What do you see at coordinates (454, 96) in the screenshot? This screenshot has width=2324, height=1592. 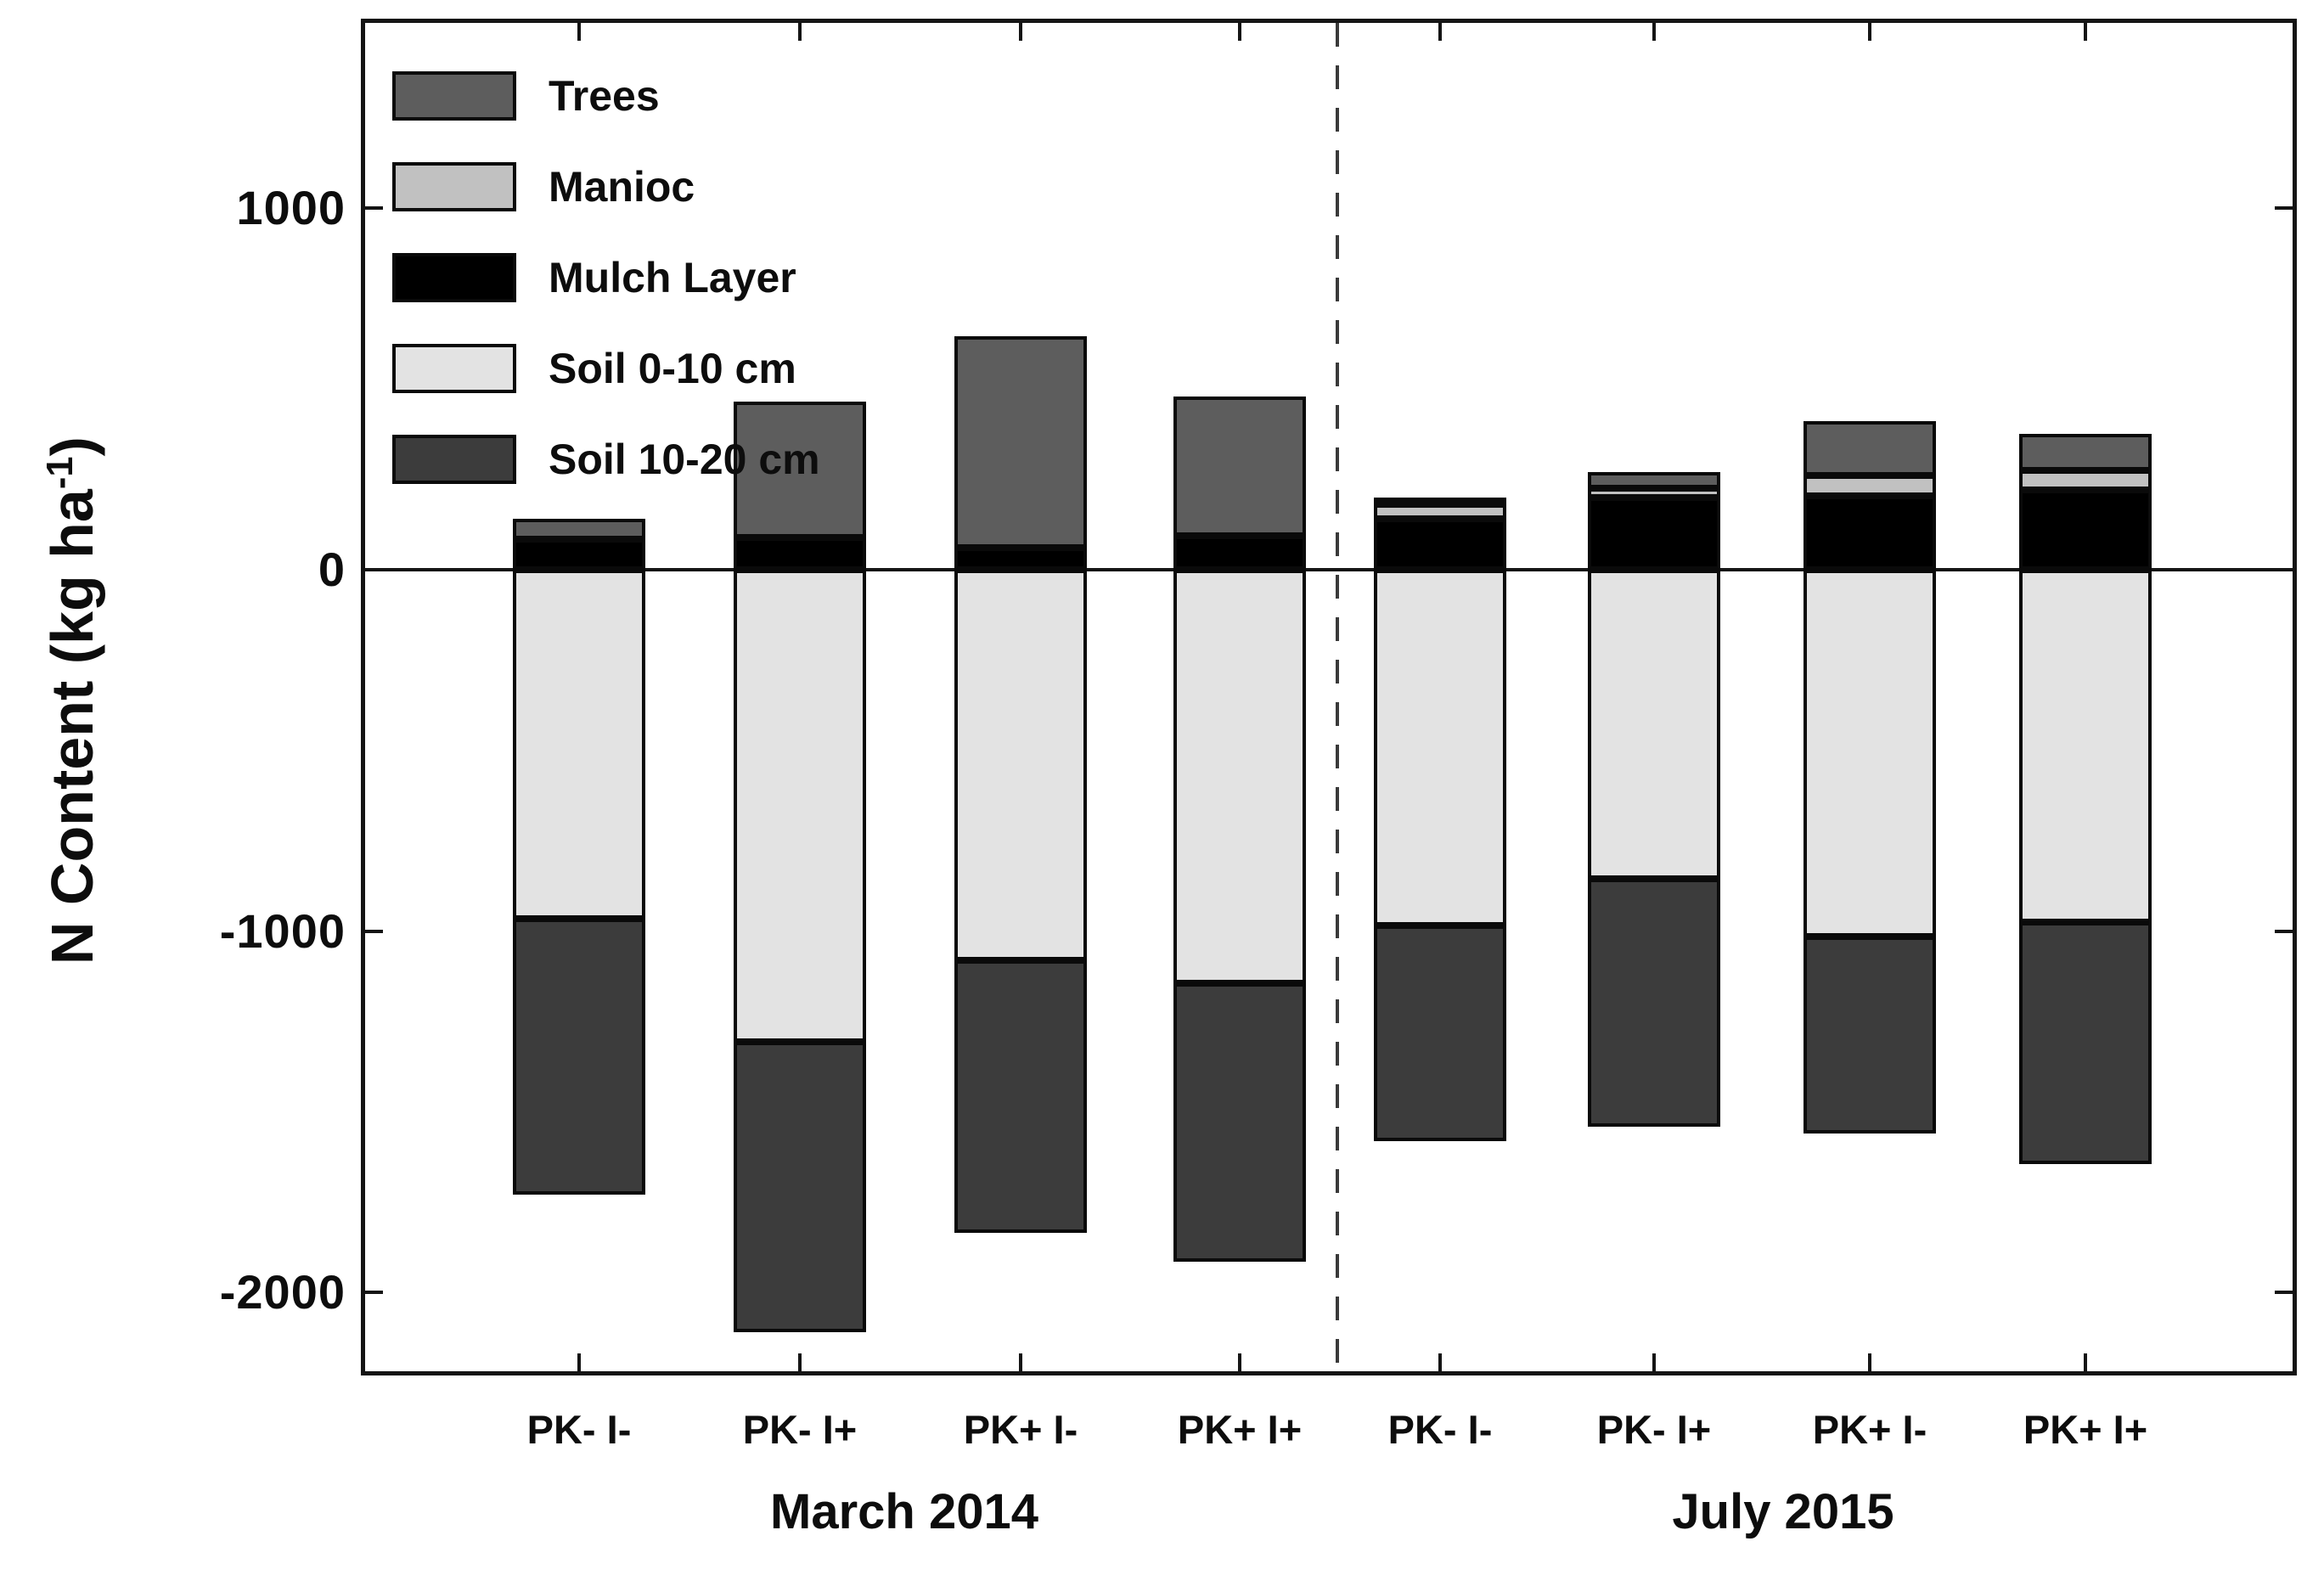 I see `legend-swatch-trees` at bounding box center [454, 96].